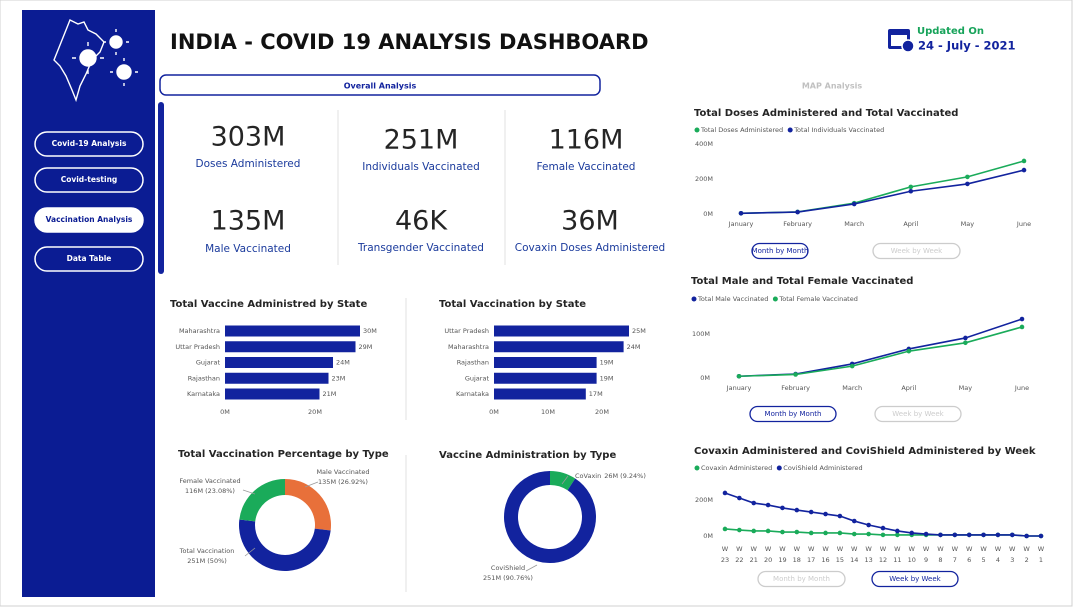 The image size is (1080, 615). I want to click on segment-value: 26M (9.24%), so click(625, 476).